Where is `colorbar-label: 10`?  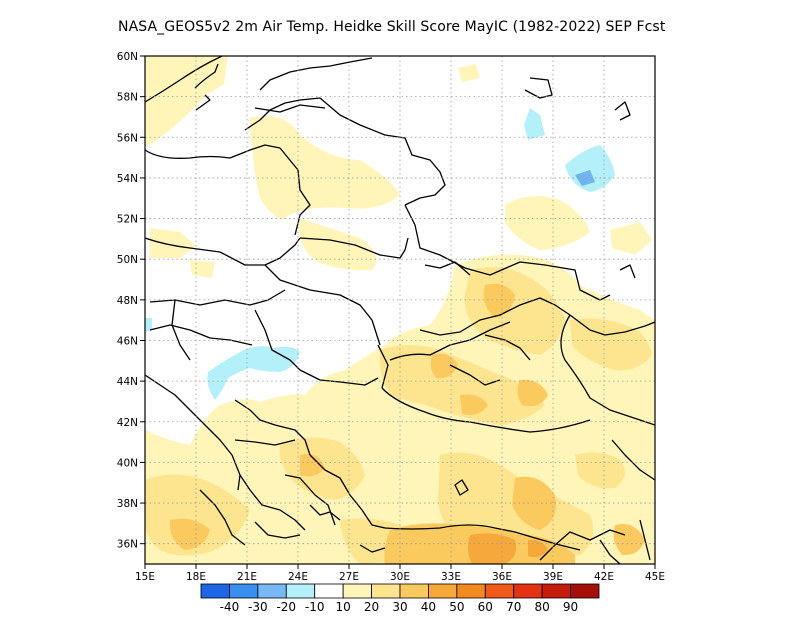 colorbar-label: 10 is located at coordinates (343, 607).